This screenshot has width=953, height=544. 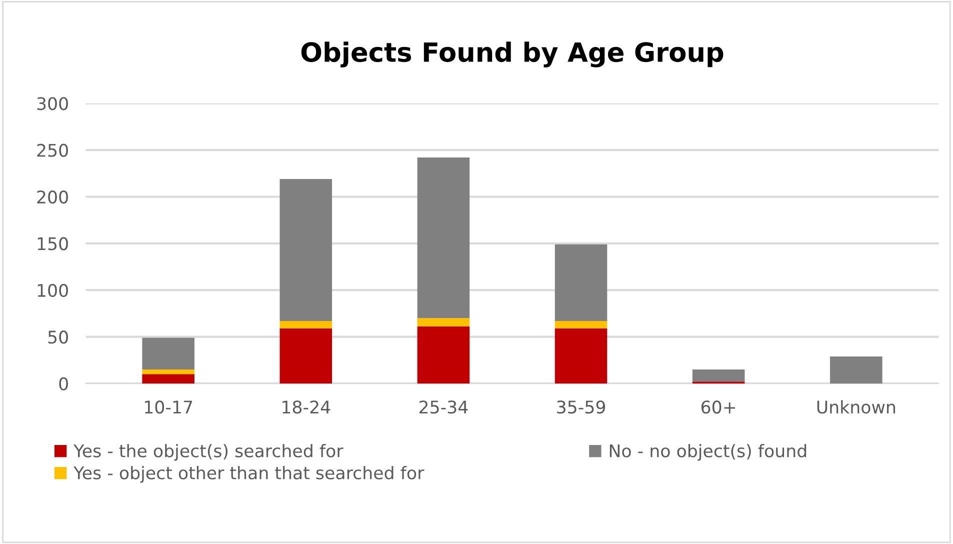 I want to click on x-tick-label: 35-59, so click(x=581, y=407).